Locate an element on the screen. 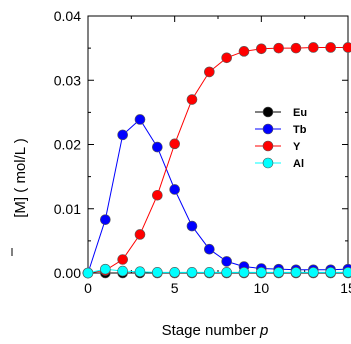  legend-label-al: Al is located at coordinates (298, 164).